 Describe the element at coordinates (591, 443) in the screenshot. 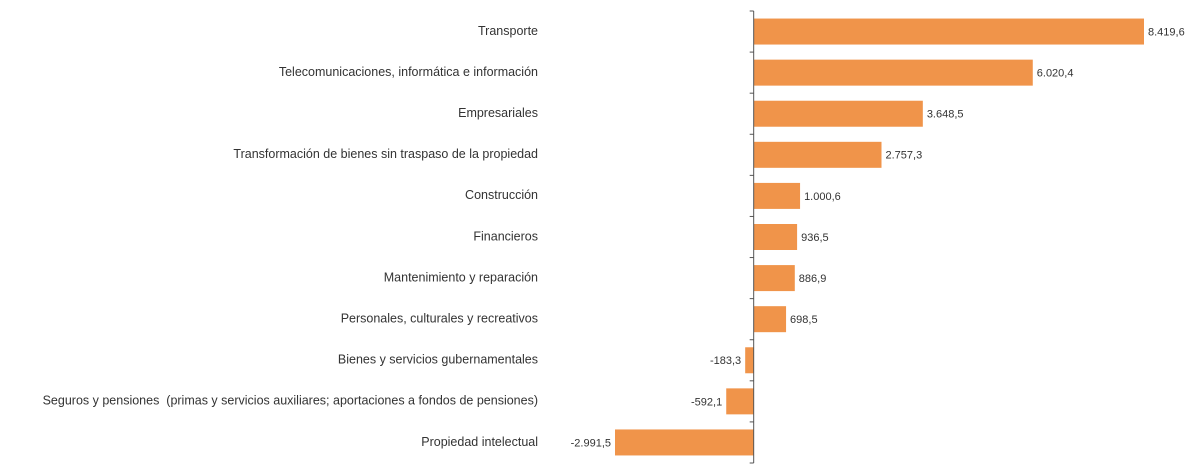

I see `value-label: -2.991,5` at that location.